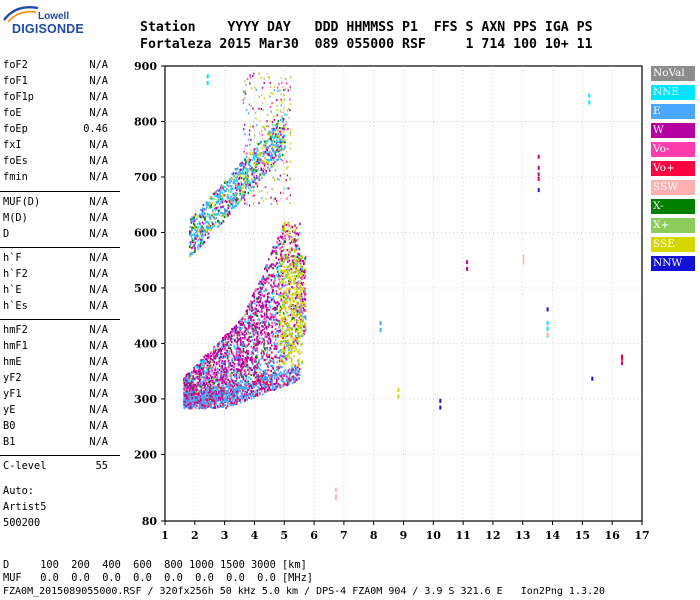  Describe the element at coordinates (95, 129) in the screenshot. I see `param-value: 0.46` at that location.